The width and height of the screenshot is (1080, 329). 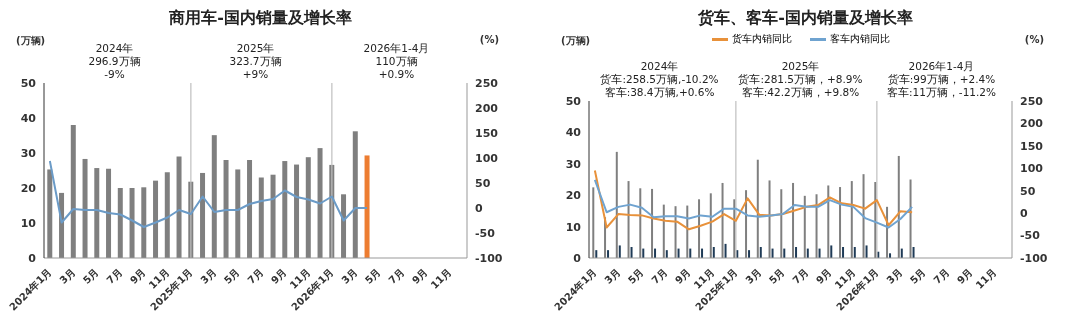 I want to click on y2-tick-label: -50, so click(x=1030, y=236).